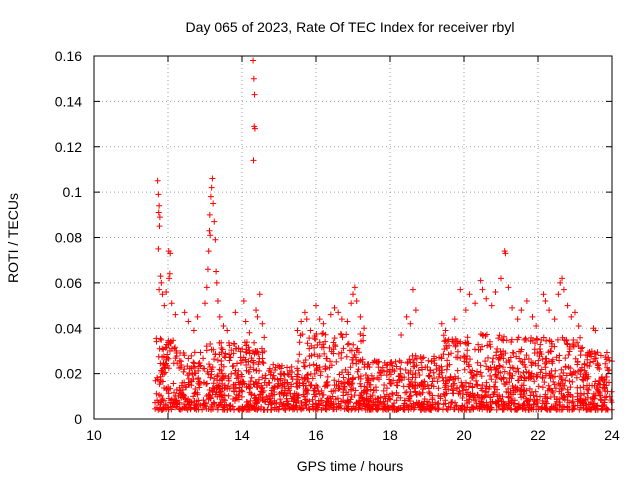 This screenshot has height=480, width=640. I want to click on y-tick-label: 0.08, so click(68, 238).